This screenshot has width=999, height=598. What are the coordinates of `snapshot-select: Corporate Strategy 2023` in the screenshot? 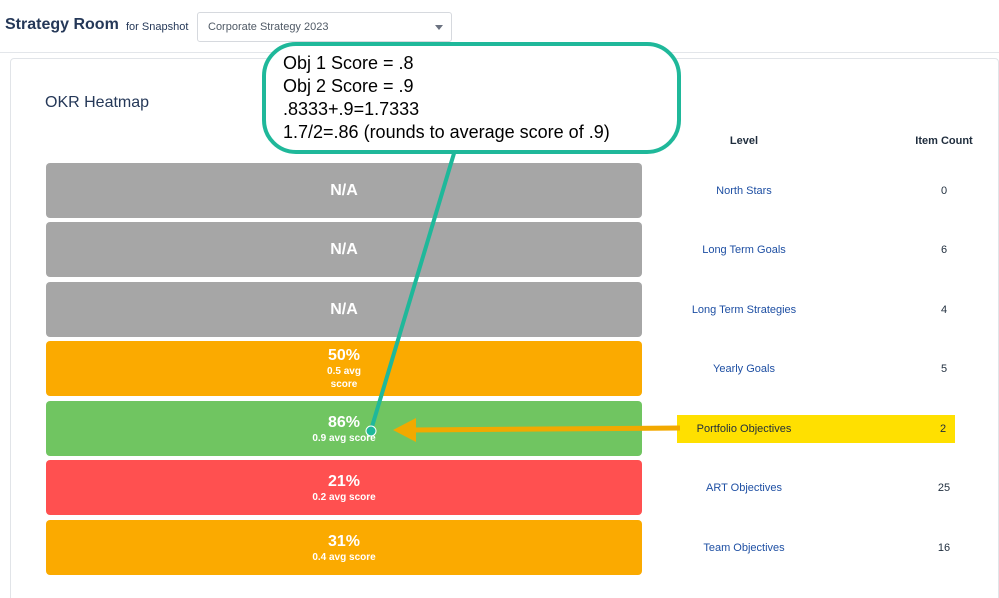 It's located at (324, 27).